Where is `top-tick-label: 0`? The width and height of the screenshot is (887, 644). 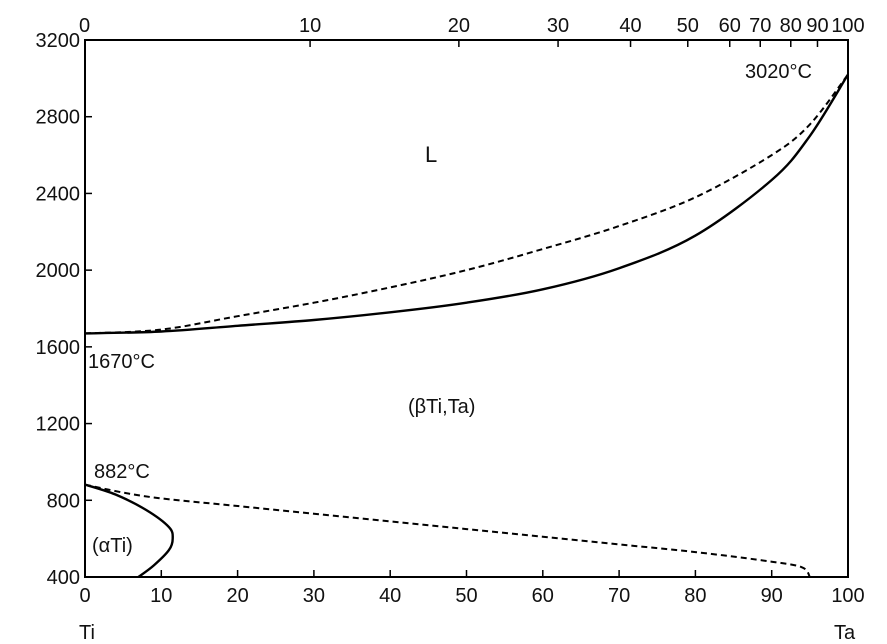
top-tick-label: 0 is located at coordinates (84, 26).